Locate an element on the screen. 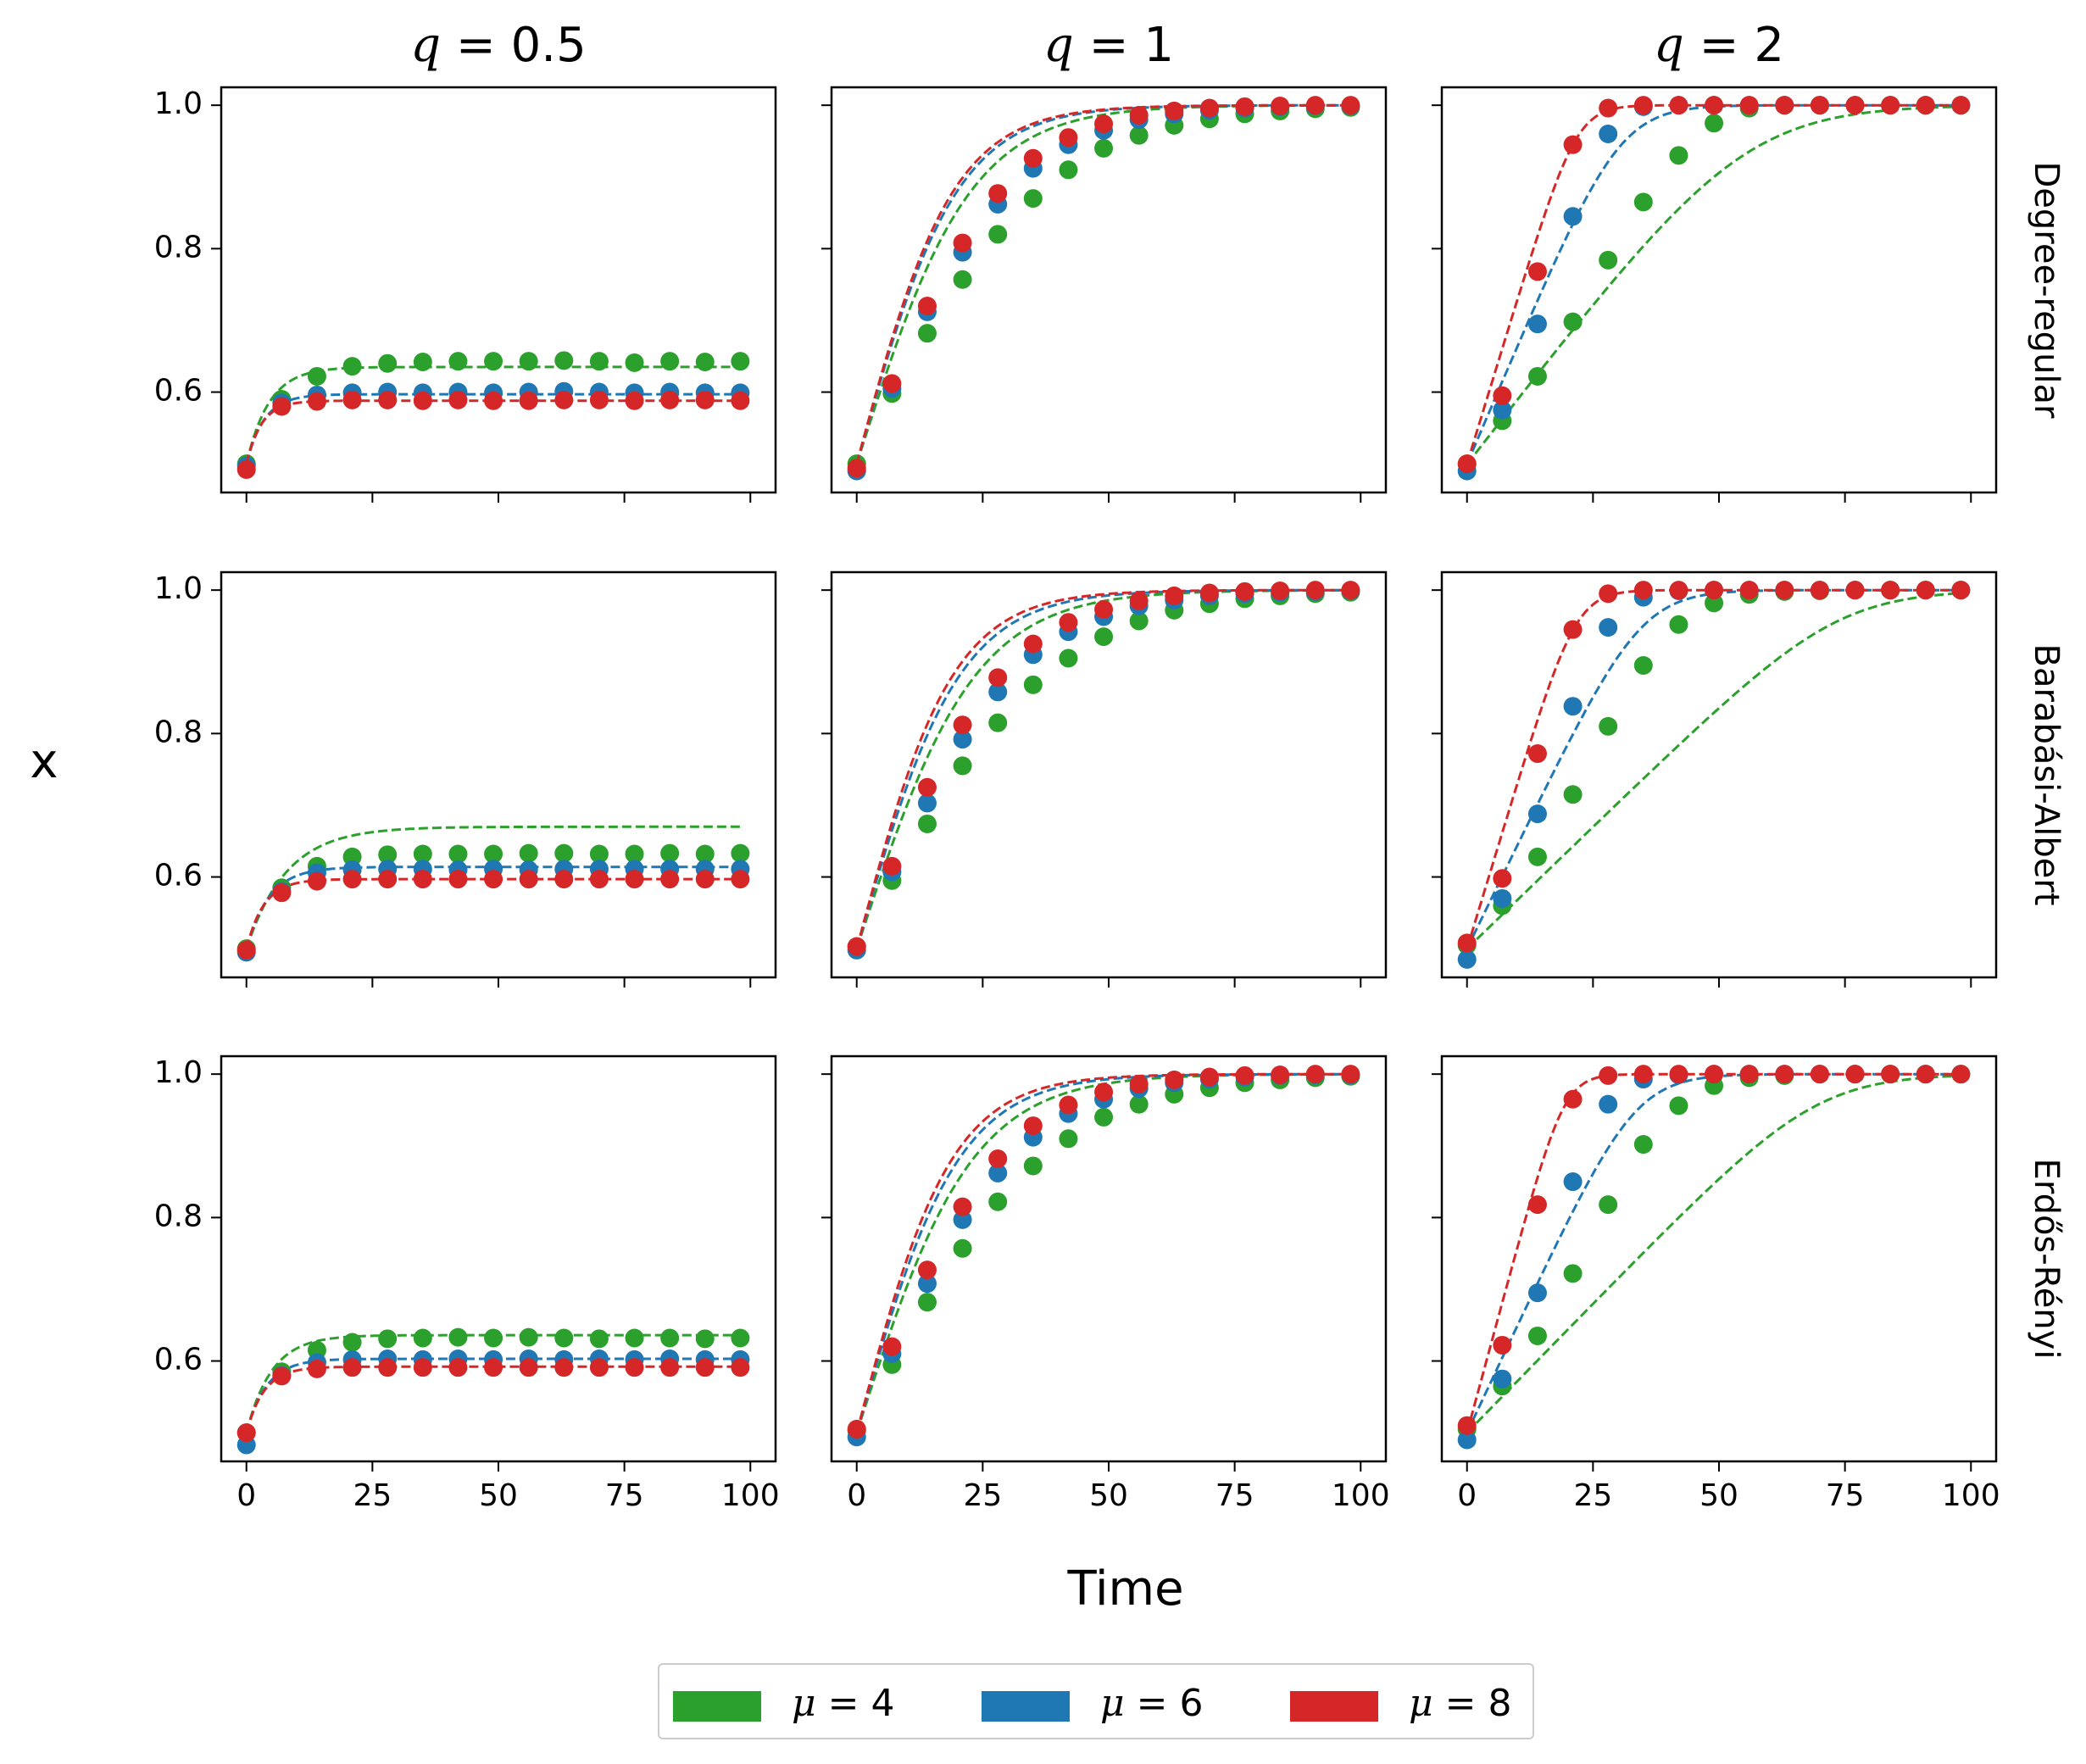  subplot-r2-c2: 0 25 50 75 100 is located at coordinates (1716, 1284).